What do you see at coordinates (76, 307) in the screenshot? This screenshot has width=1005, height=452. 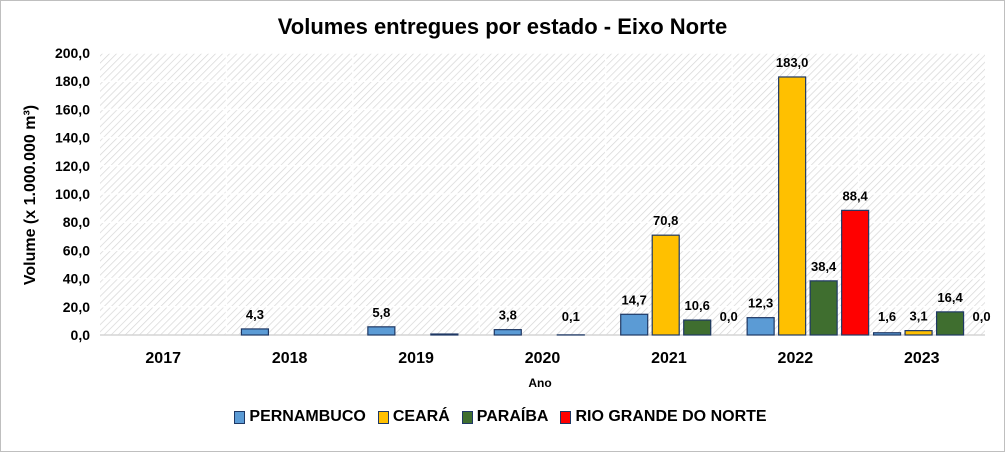 I see `y-tick-label: 20,0` at bounding box center [76, 307].